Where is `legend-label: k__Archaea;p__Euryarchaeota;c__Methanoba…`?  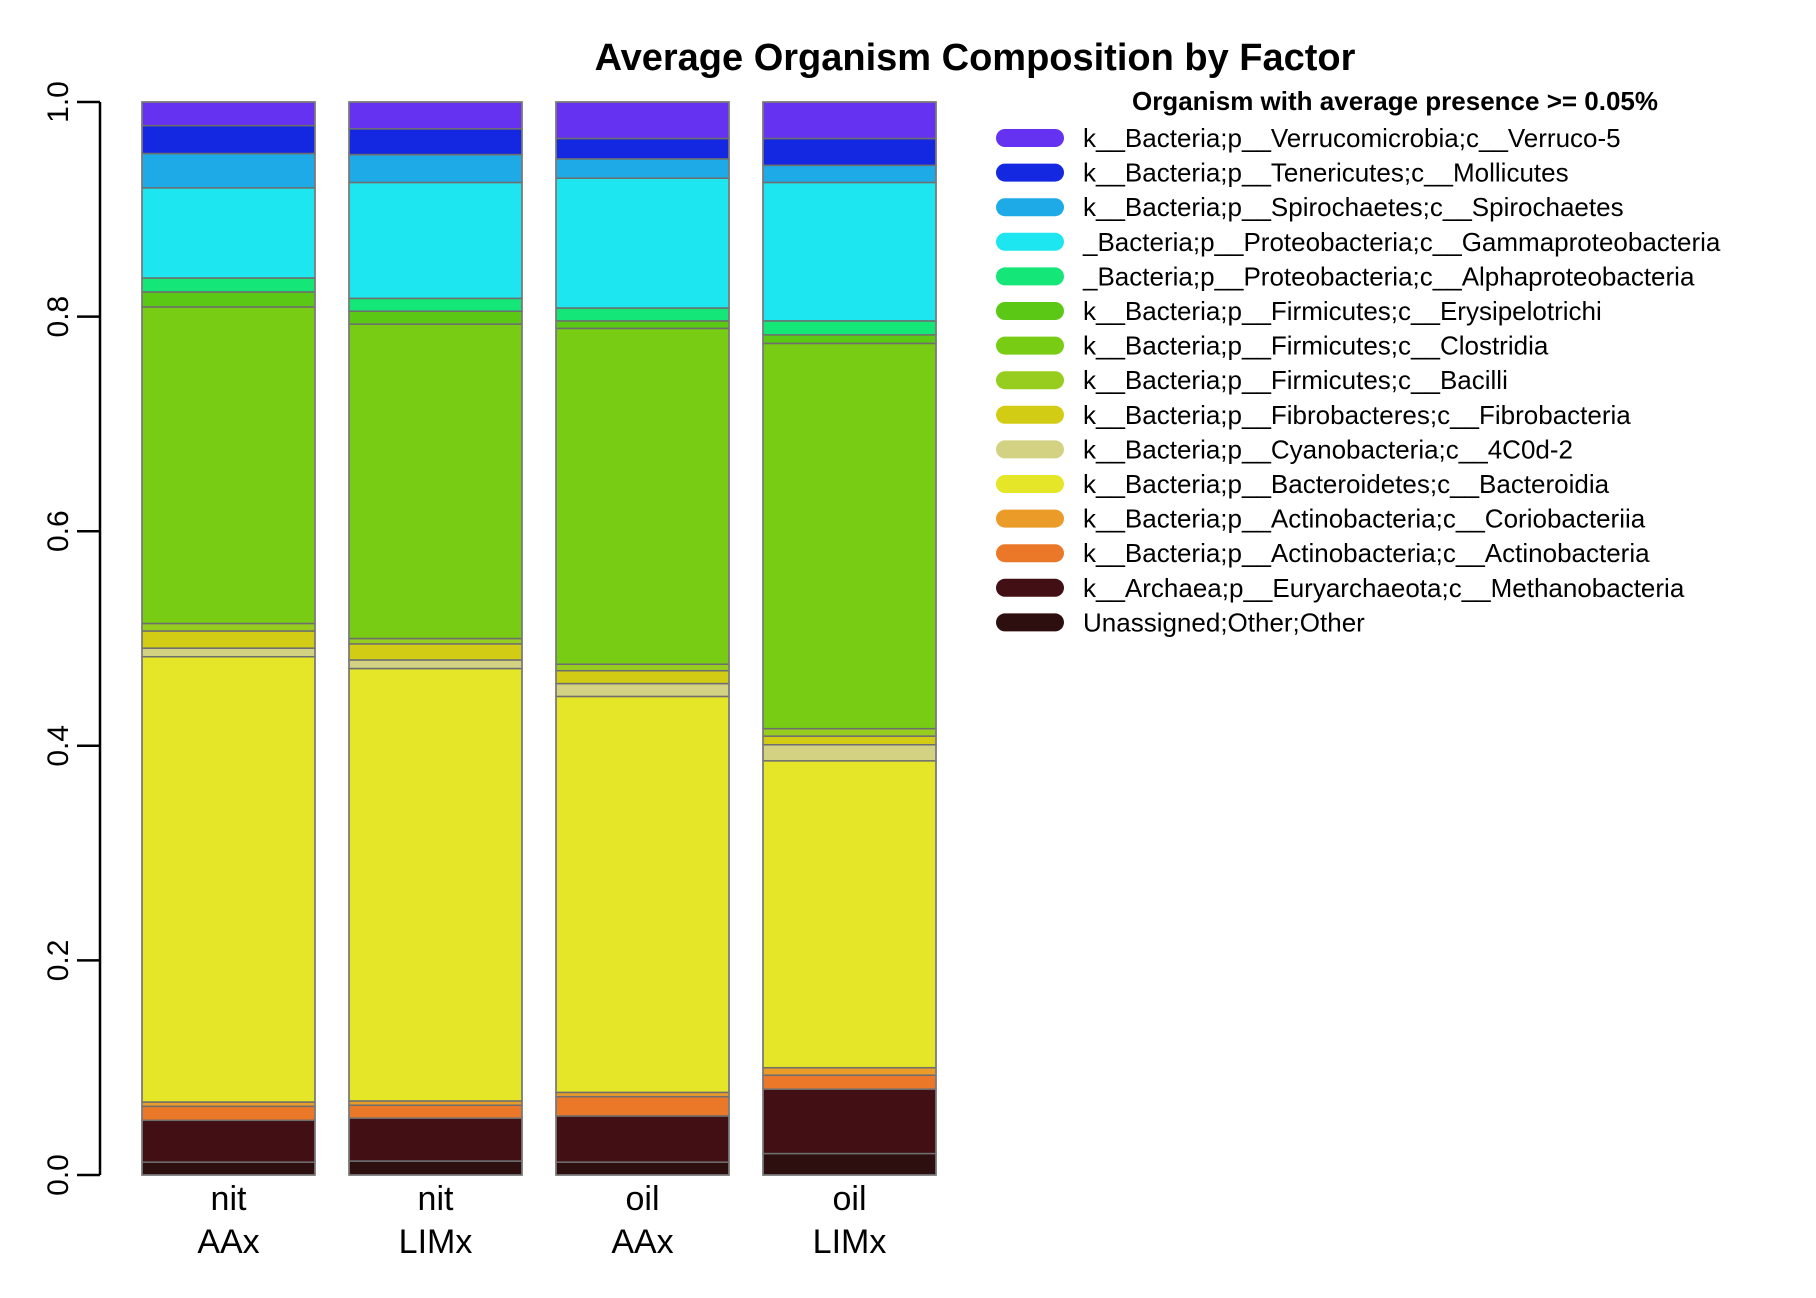
legend-label: k__Archaea;p__Euryarchaeota;c__Methanoba… is located at coordinates (1384, 588).